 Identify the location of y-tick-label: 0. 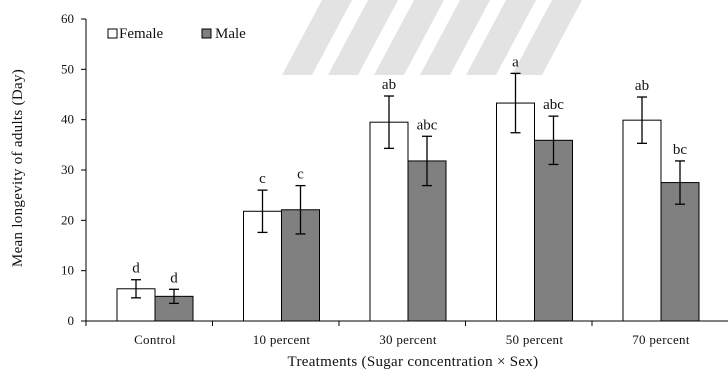
(71, 320).